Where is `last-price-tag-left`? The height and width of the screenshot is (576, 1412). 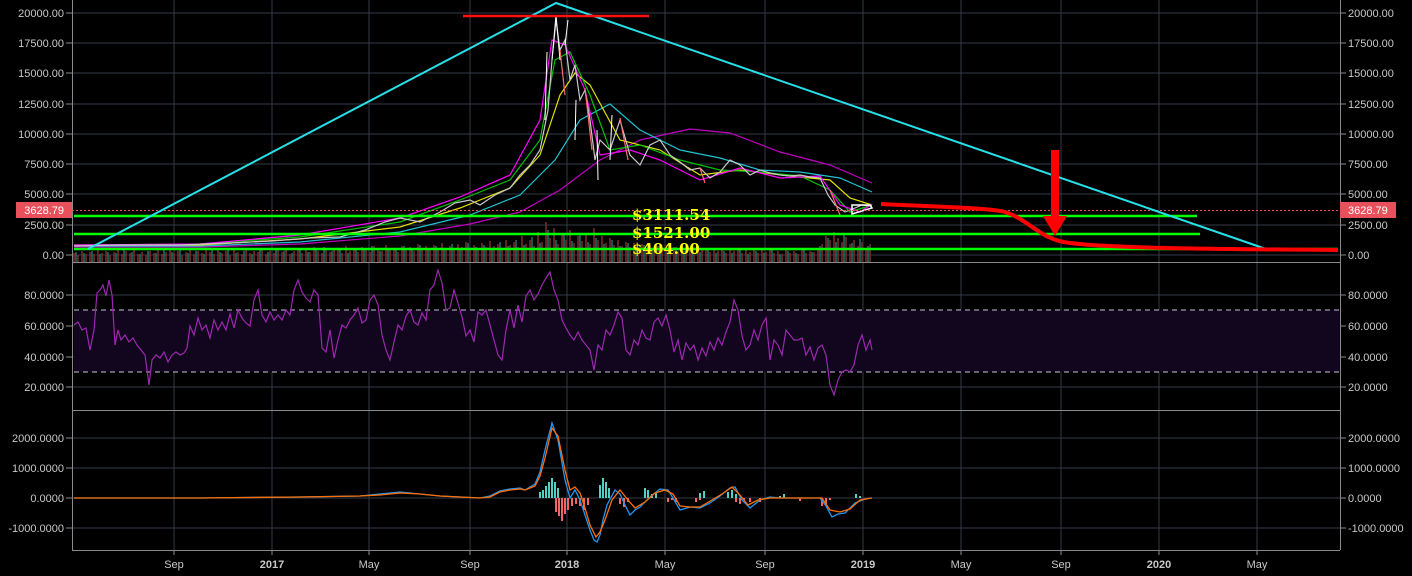 last-price-tag-left is located at coordinates (44, 210).